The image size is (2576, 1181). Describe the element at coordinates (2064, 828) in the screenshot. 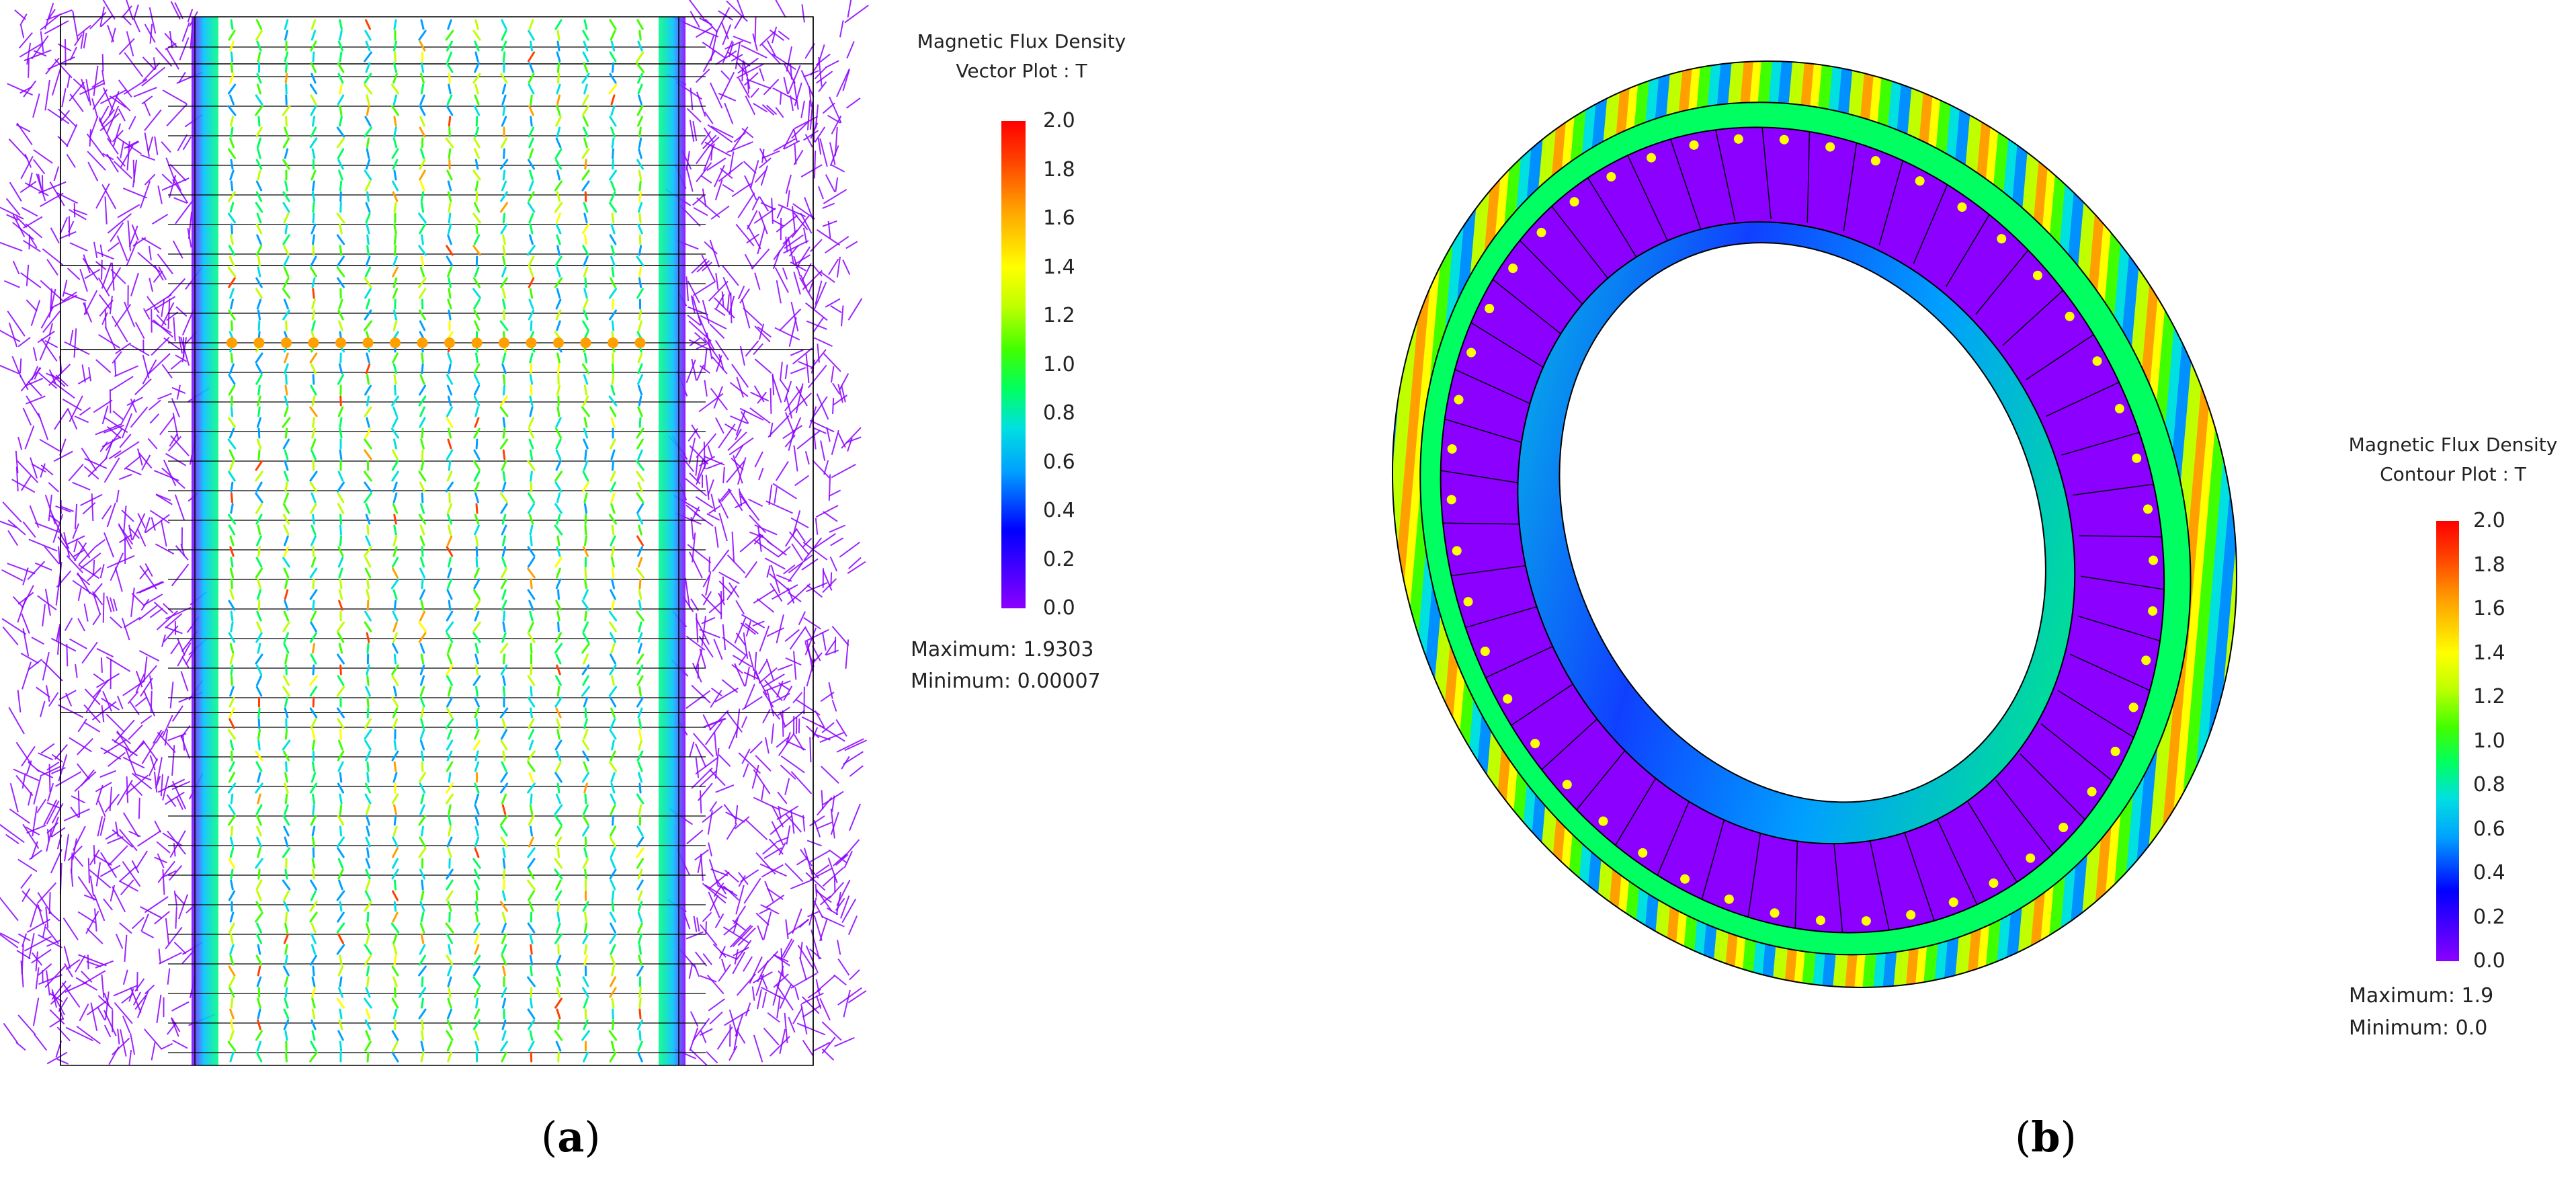

I see `tooth-tip-flux` at that location.